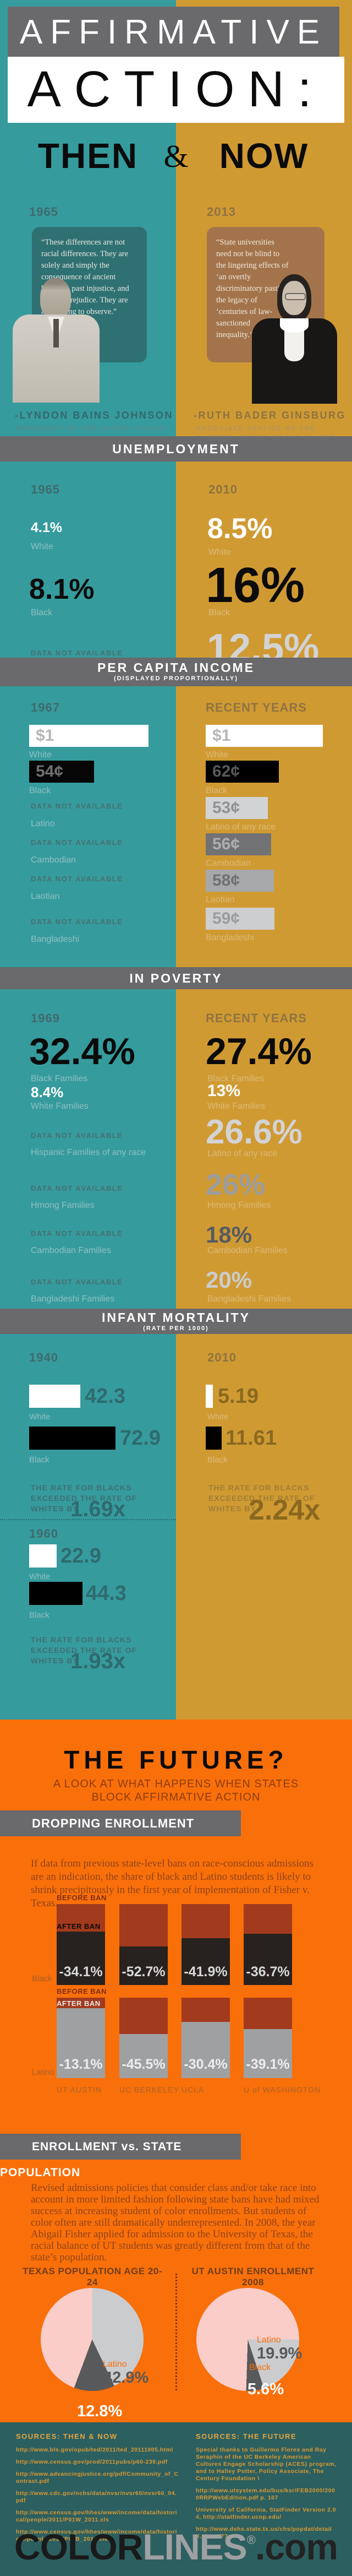 The image size is (352, 2576). I want to click on bar-after-black-ucberkeley, so click(143, 1965).